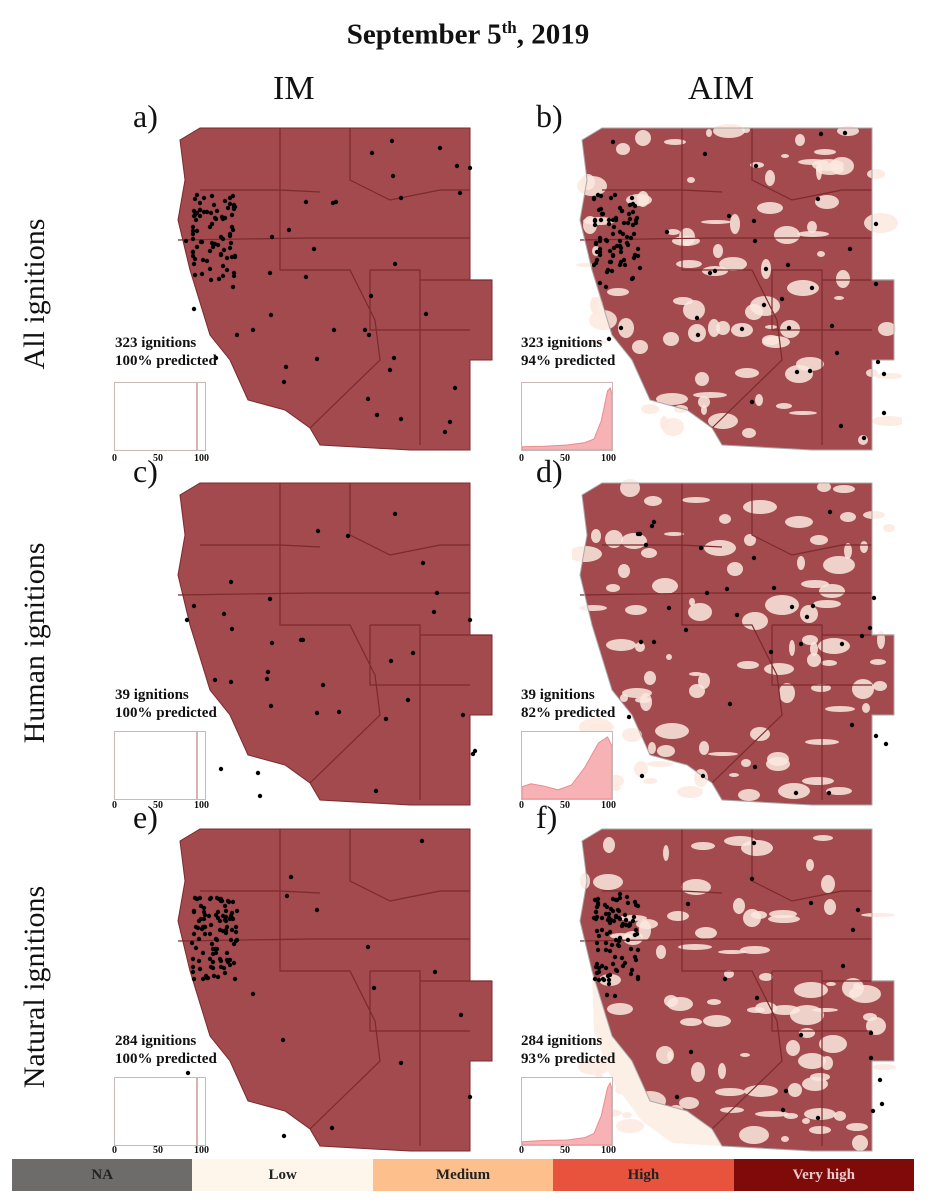 The height and width of the screenshot is (1204, 936). I want to click on legend-na: NA, so click(102, 1175).